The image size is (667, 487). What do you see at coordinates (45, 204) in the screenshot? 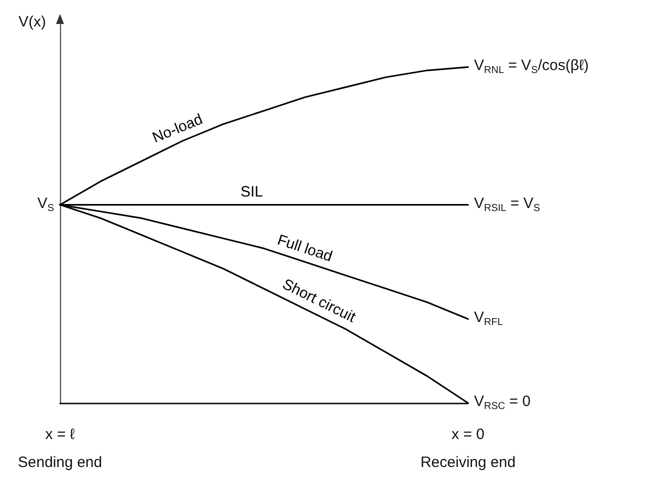
I see `annotation: V$_{S}$` at bounding box center [45, 204].